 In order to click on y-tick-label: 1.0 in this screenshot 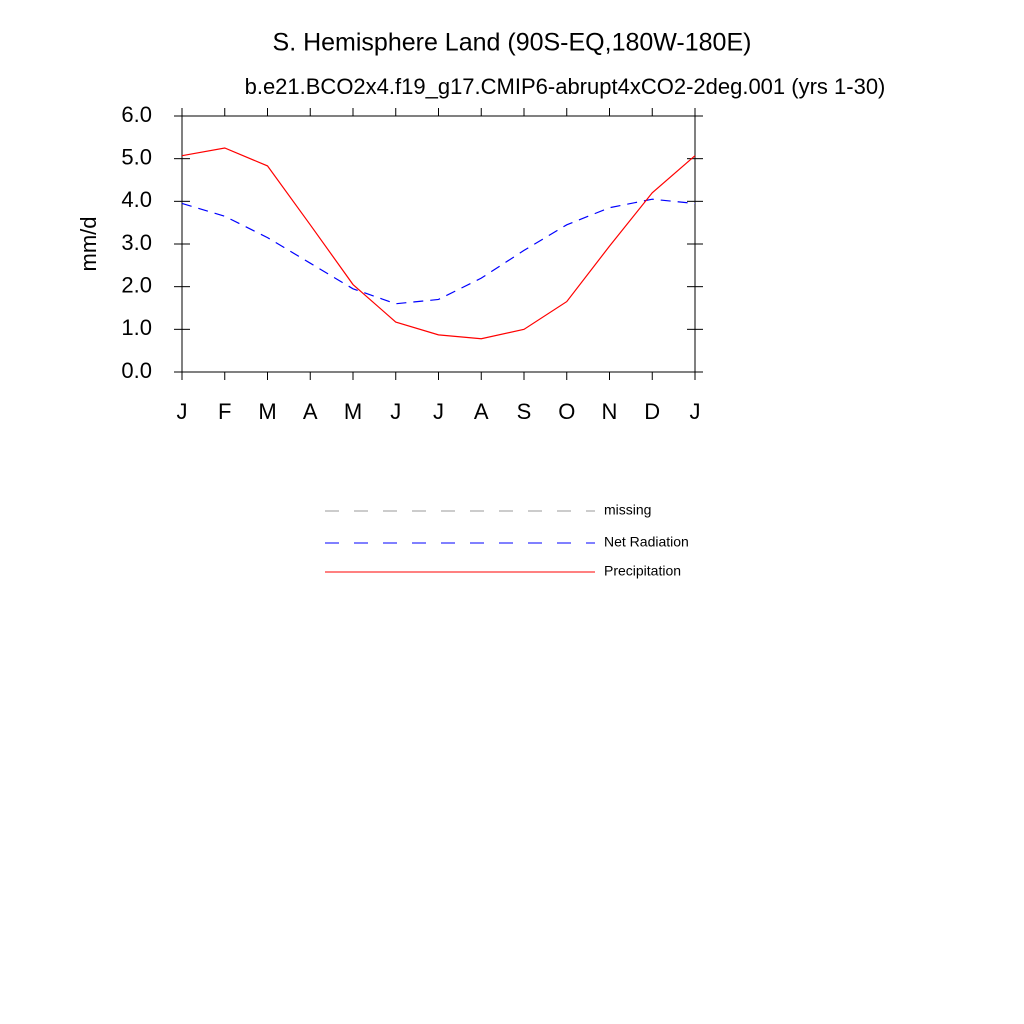, I will do `click(136, 327)`.